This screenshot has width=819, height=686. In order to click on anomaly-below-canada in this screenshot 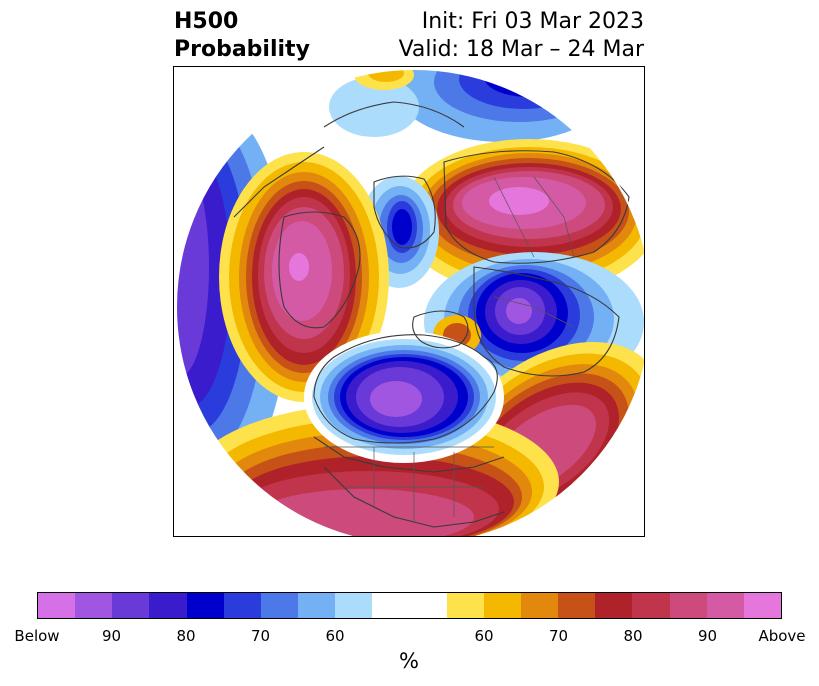, I will do `click(404, 397)`.